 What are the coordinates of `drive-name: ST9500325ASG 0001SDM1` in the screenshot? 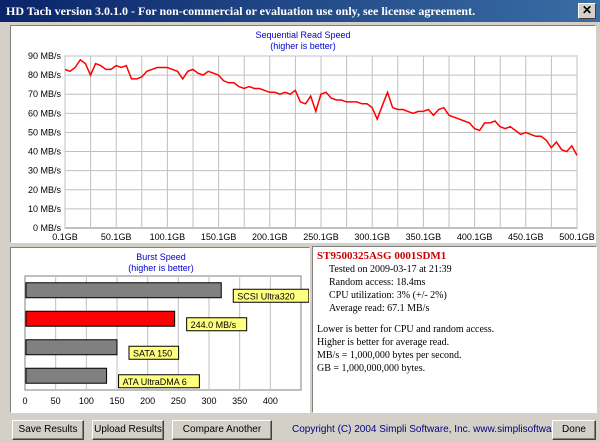 It's located at (382, 256).